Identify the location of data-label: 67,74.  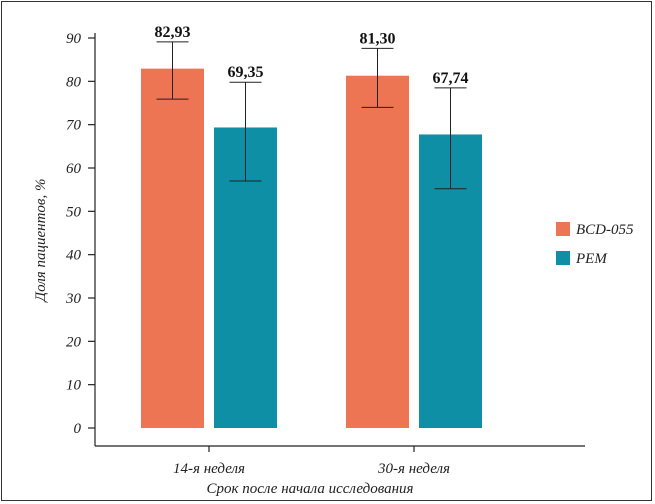
(451, 78).